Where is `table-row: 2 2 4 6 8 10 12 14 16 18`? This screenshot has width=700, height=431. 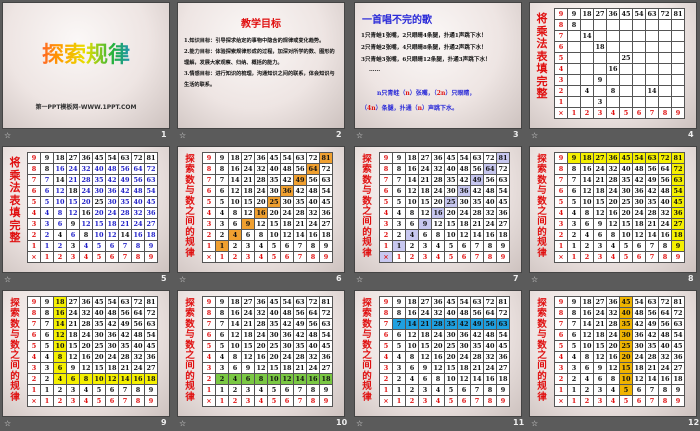 table-row: 2 2 4 6 8 10 12 14 16 18 is located at coordinates (619, 235).